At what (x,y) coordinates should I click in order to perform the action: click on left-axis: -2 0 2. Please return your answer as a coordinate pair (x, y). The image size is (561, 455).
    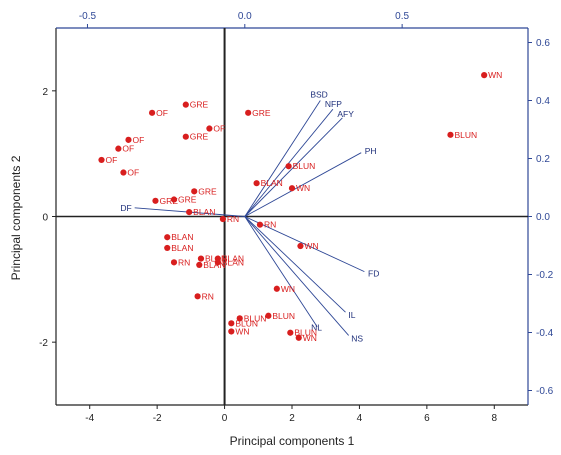
    Looking at the image, I should click on (47, 218).